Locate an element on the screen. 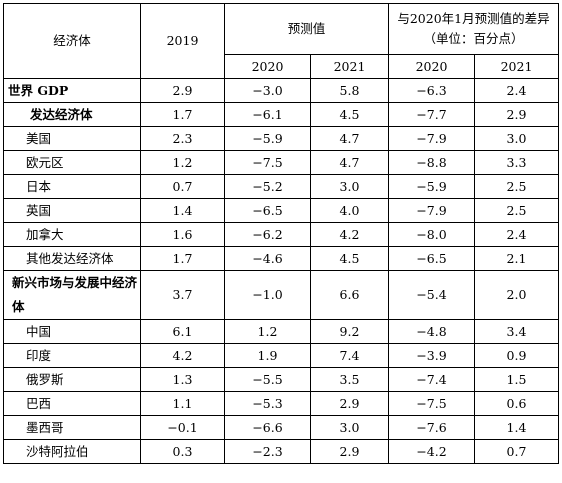 Image resolution: width=562 pixels, height=483 pixels. header-economy: 经济体 is located at coordinates (72, 41).